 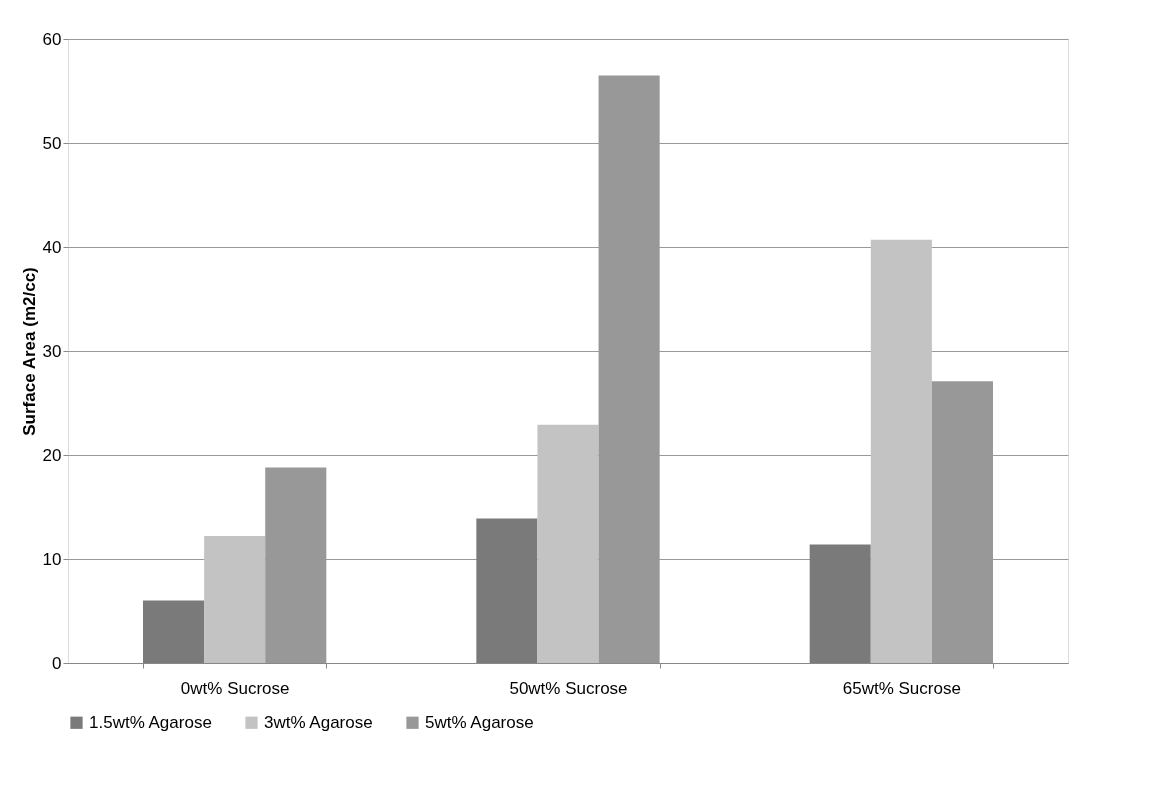 What do you see at coordinates (29, 351) in the screenshot?
I see `y-axis-title: Surface Area (m2/cc)` at bounding box center [29, 351].